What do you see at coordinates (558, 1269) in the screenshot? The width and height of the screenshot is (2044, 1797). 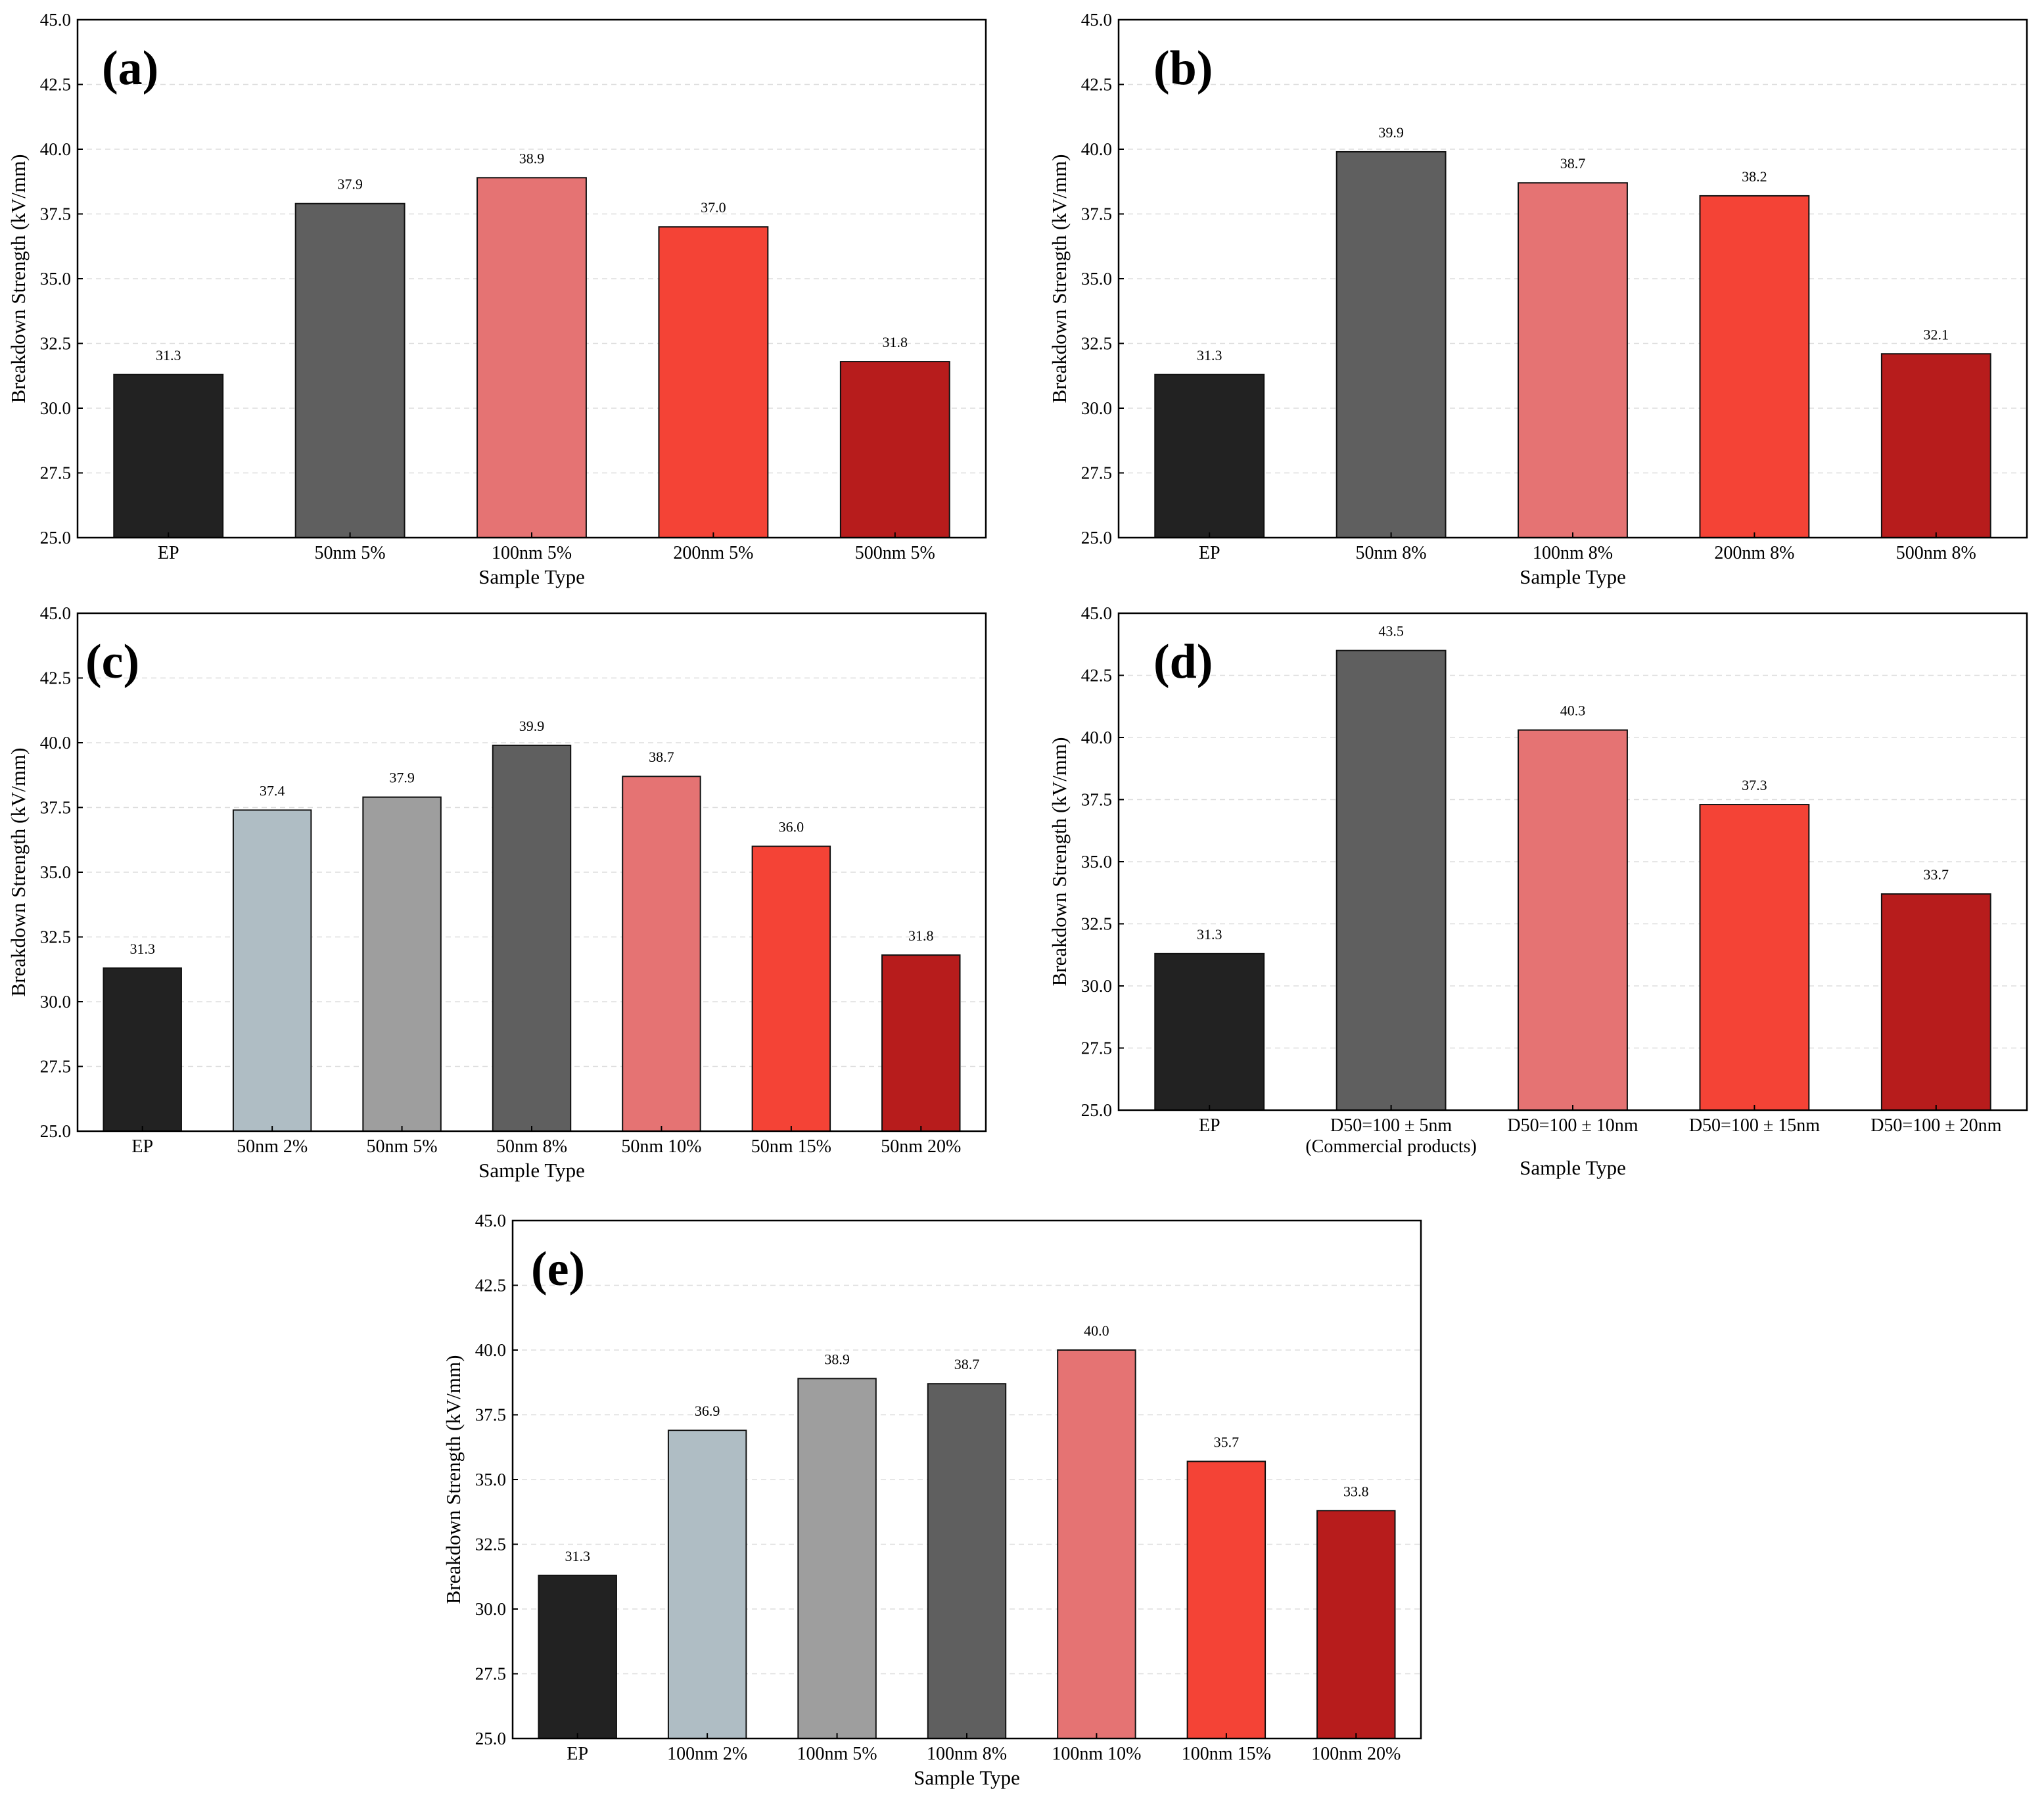 I see `panel-label: (e)` at bounding box center [558, 1269].